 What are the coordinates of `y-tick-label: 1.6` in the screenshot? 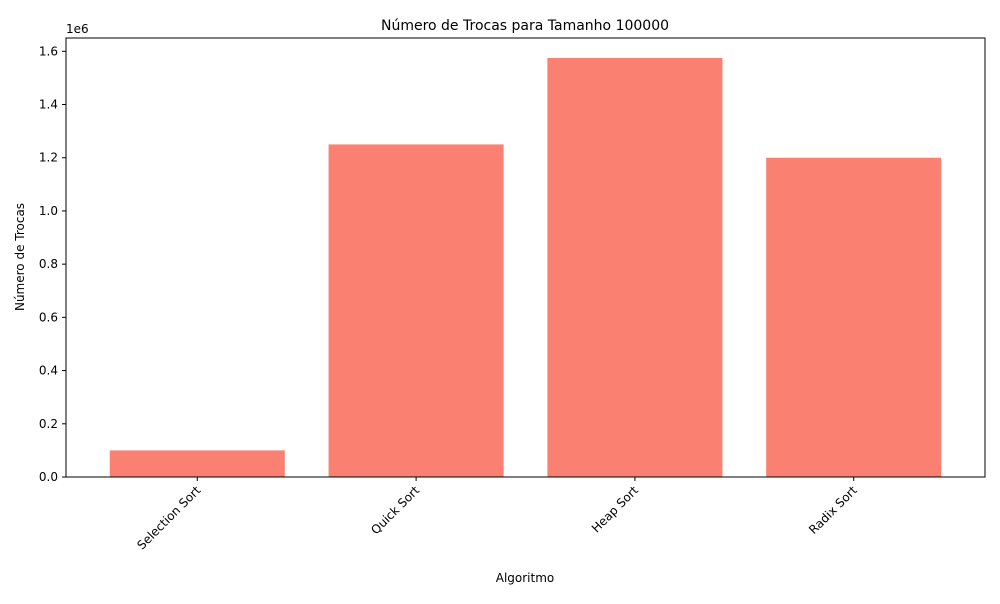 It's located at (48, 51).